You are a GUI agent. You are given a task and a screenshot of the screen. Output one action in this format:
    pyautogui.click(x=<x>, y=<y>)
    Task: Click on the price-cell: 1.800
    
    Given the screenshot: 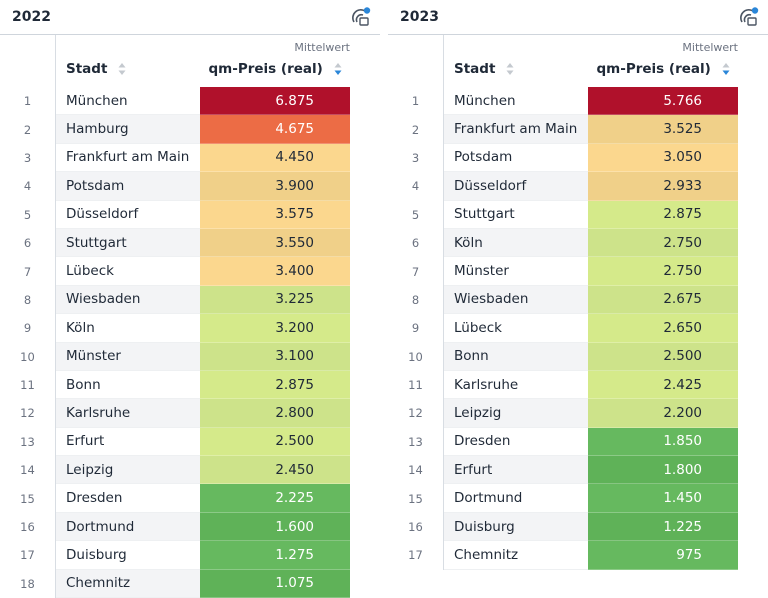 What is the action you would take?
    pyautogui.click(x=663, y=470)
    